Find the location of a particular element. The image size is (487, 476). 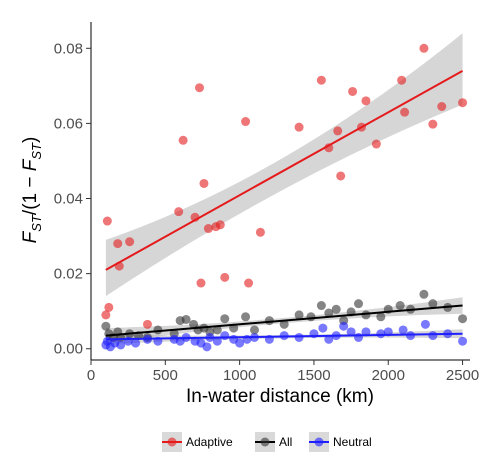

legend: Adaptive All Neutral is located at coordinates (267, 442).